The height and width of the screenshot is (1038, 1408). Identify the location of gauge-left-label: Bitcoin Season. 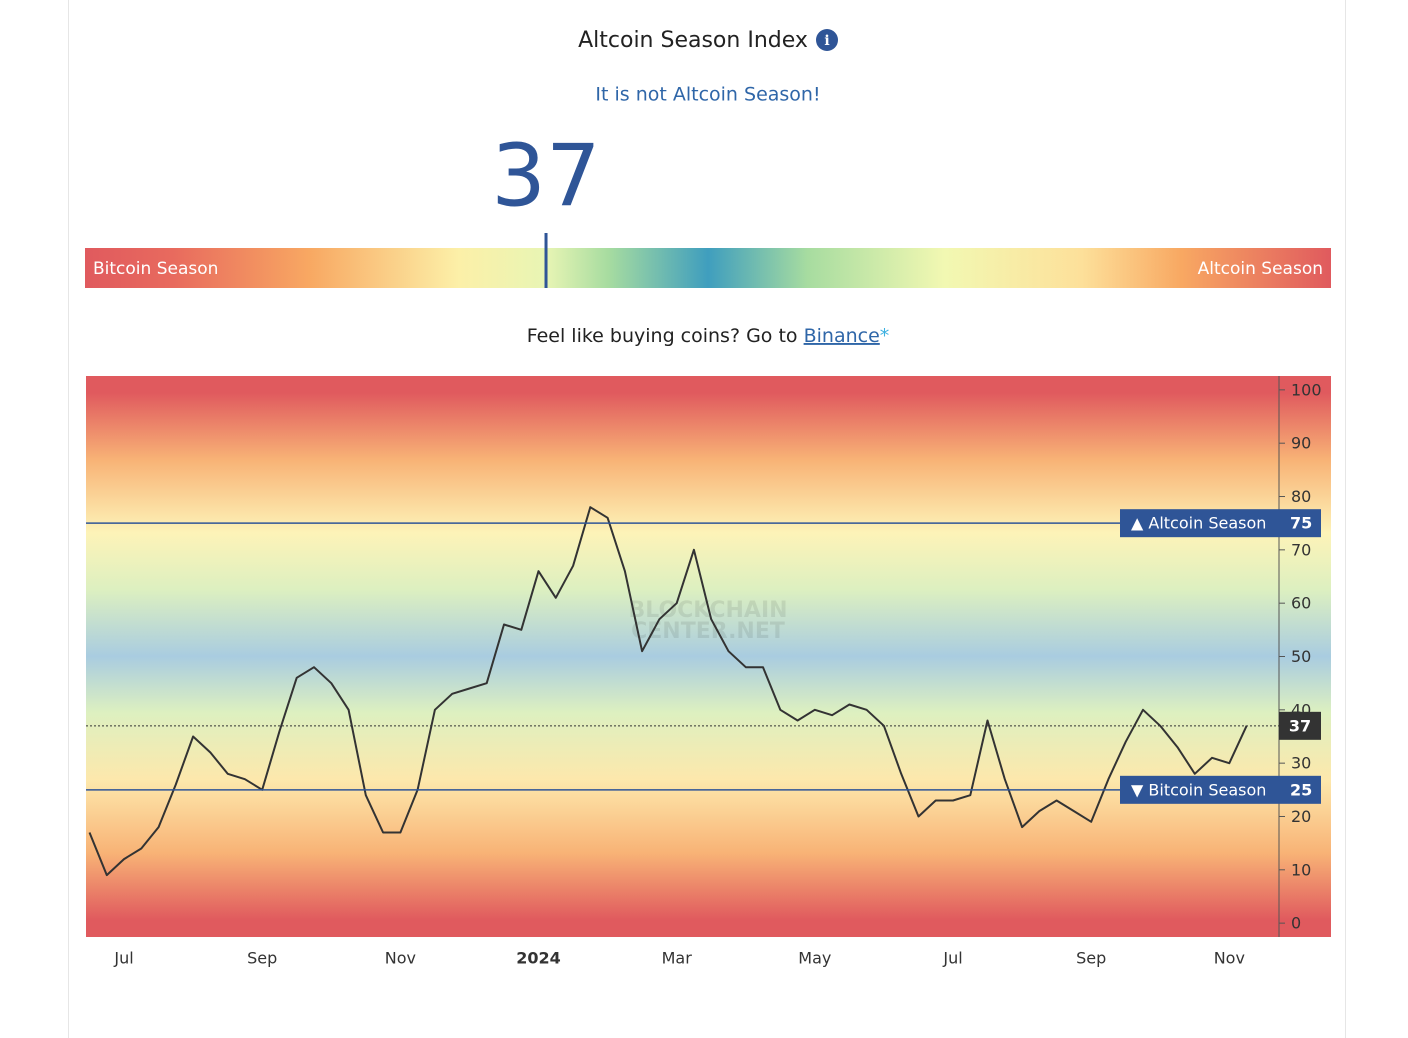
(155, 269).